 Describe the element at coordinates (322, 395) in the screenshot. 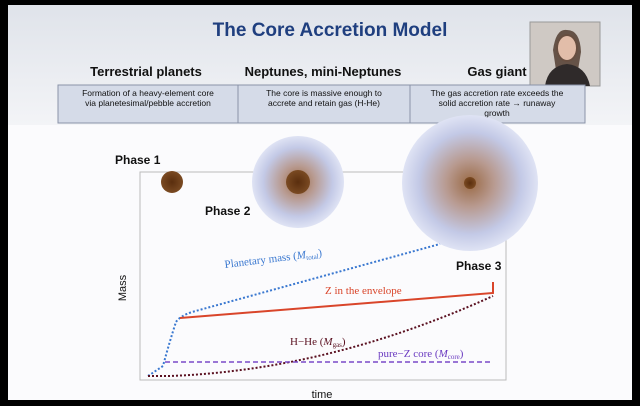

I see `x-axis-label: time` at that location.